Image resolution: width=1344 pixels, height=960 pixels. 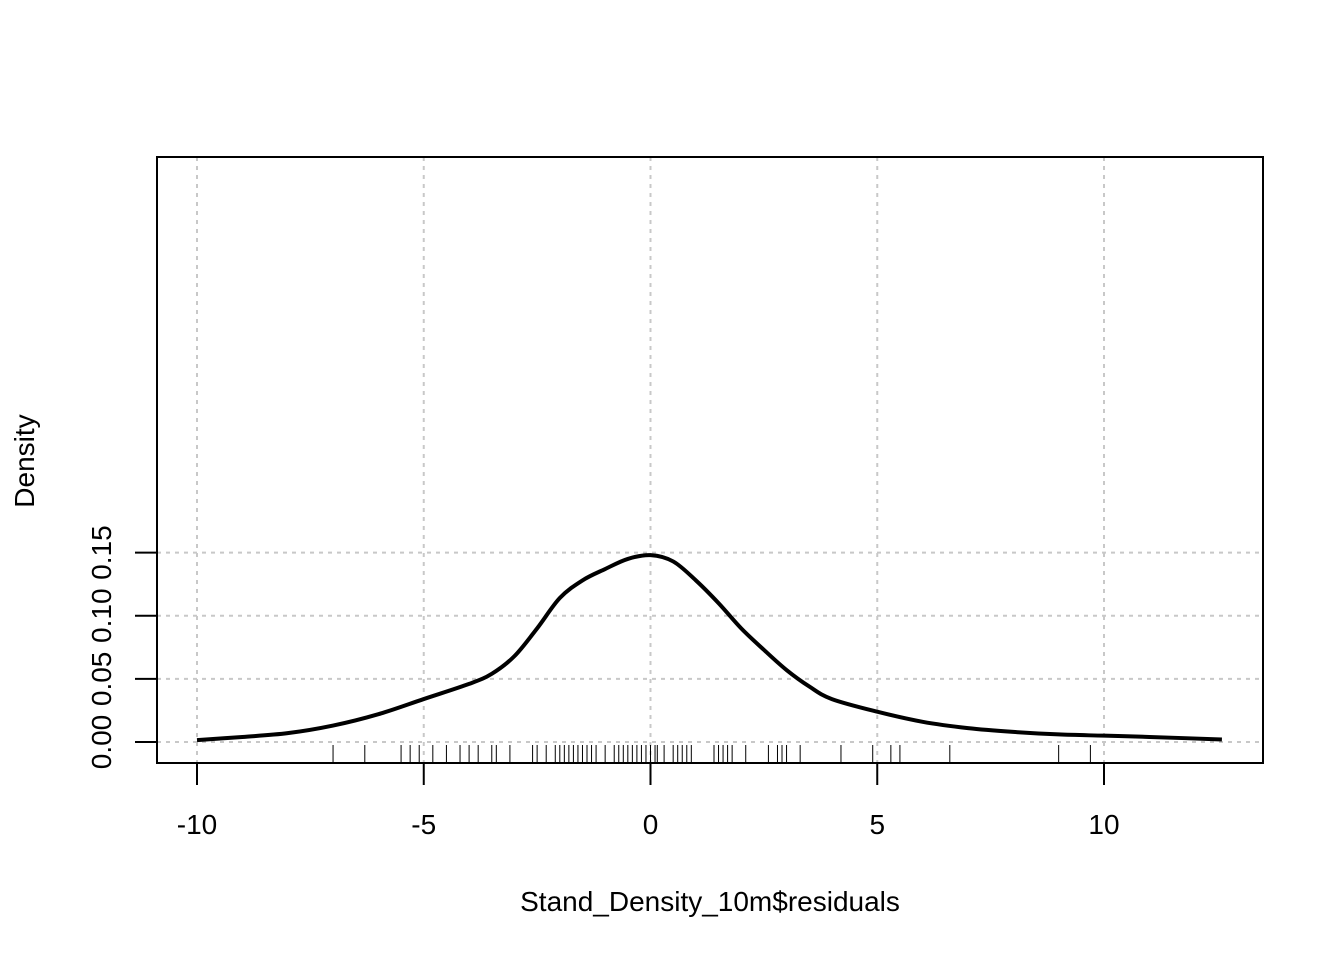 I want to click on y-tick-label: 0.15, so click(x=101, y=552).